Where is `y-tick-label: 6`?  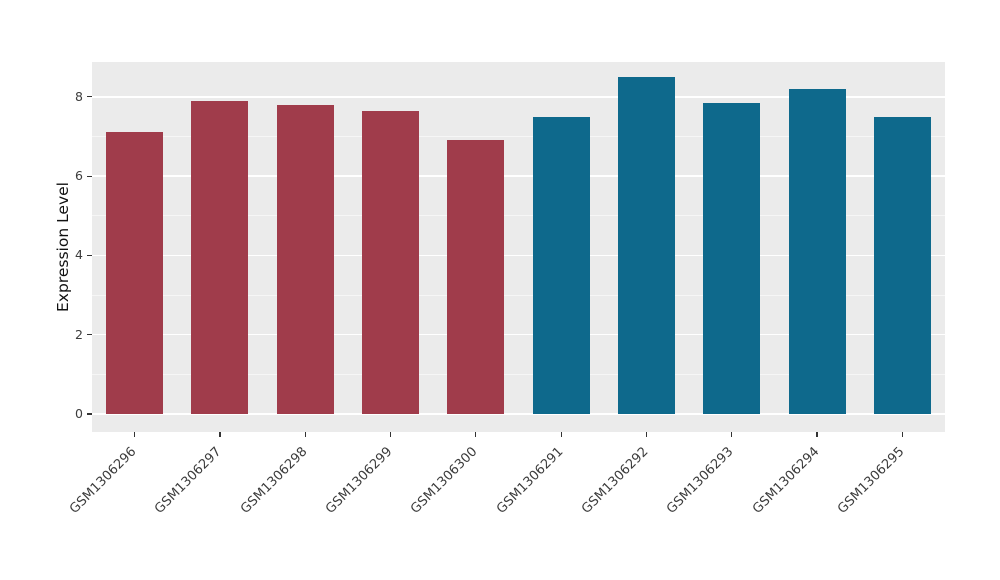 y-tick-label: 6 is located at coordinates (79, 176).